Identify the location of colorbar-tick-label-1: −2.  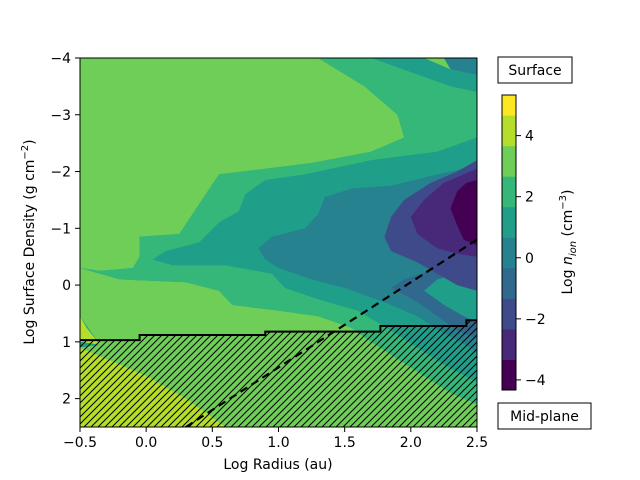
(535, 320).